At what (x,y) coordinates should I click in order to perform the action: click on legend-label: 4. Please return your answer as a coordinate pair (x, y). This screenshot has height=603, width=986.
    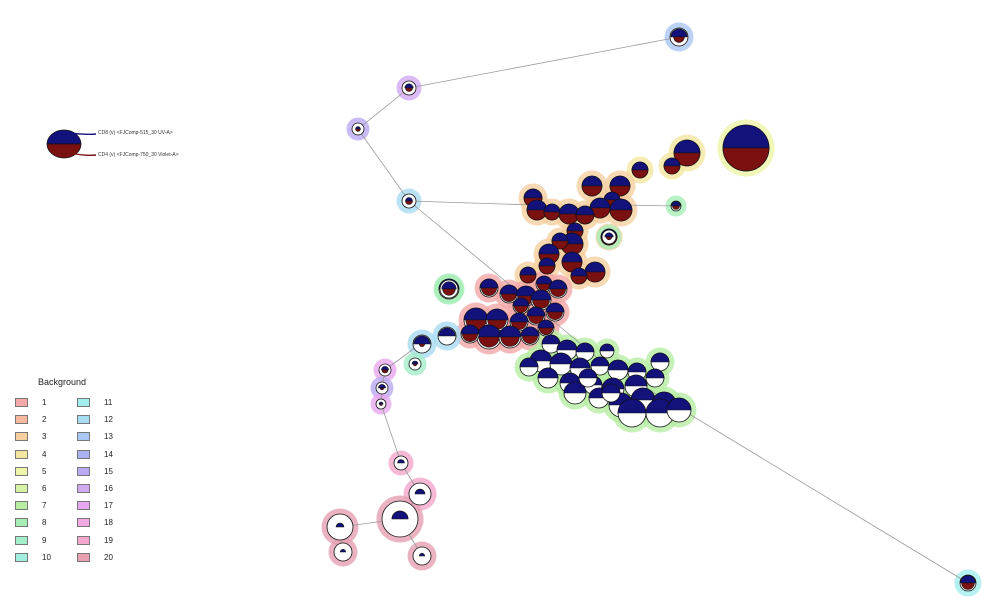
    Looking at the image, I should click on (44, 454).